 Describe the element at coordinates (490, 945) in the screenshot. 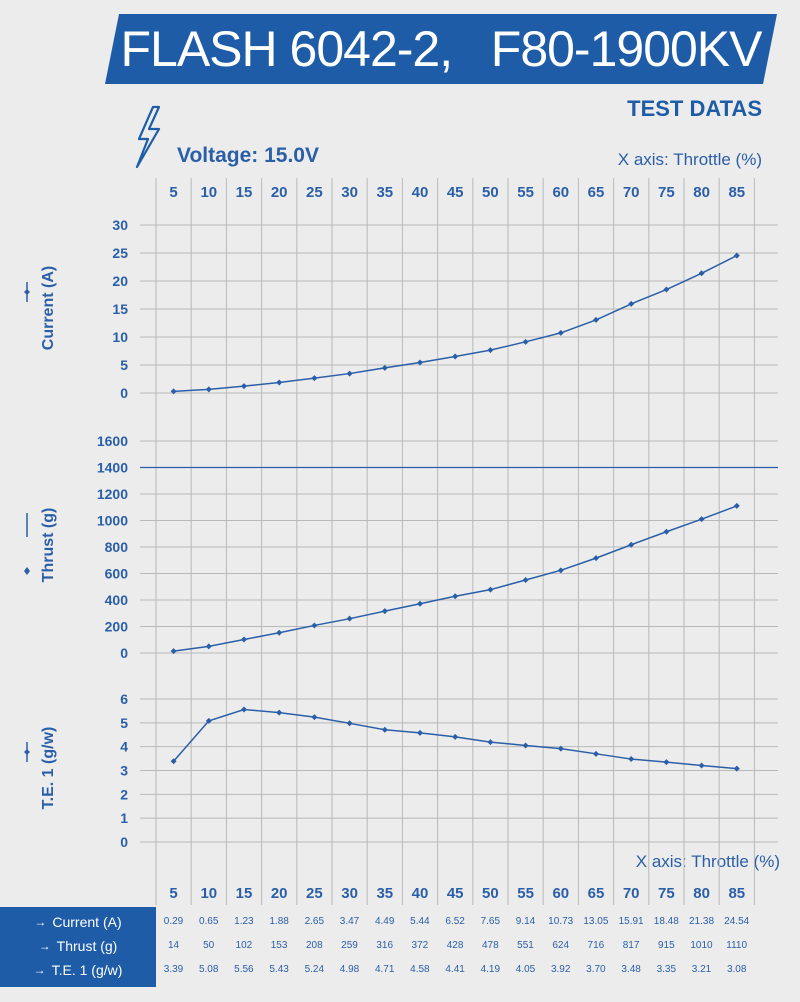

I see `table-cell: 478` at that location.